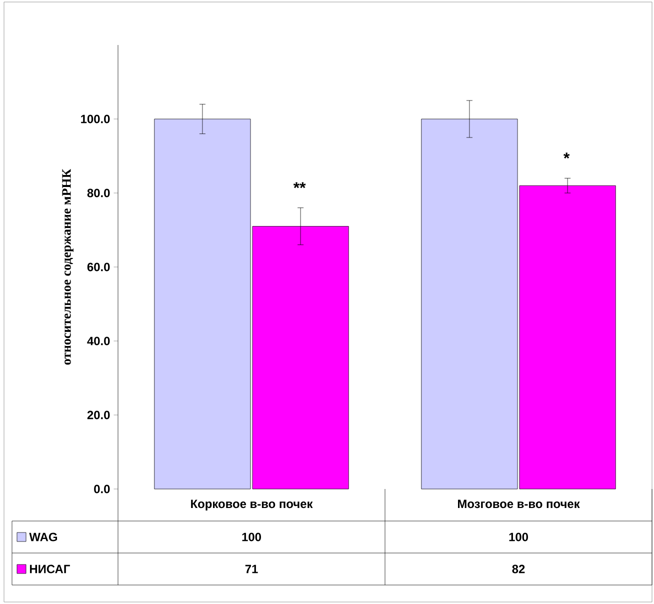 The image size is (654, 604). Describe the element at coordinates (95, 119) in the screenshot. I see `y-tick-label: 100.0` at that location.